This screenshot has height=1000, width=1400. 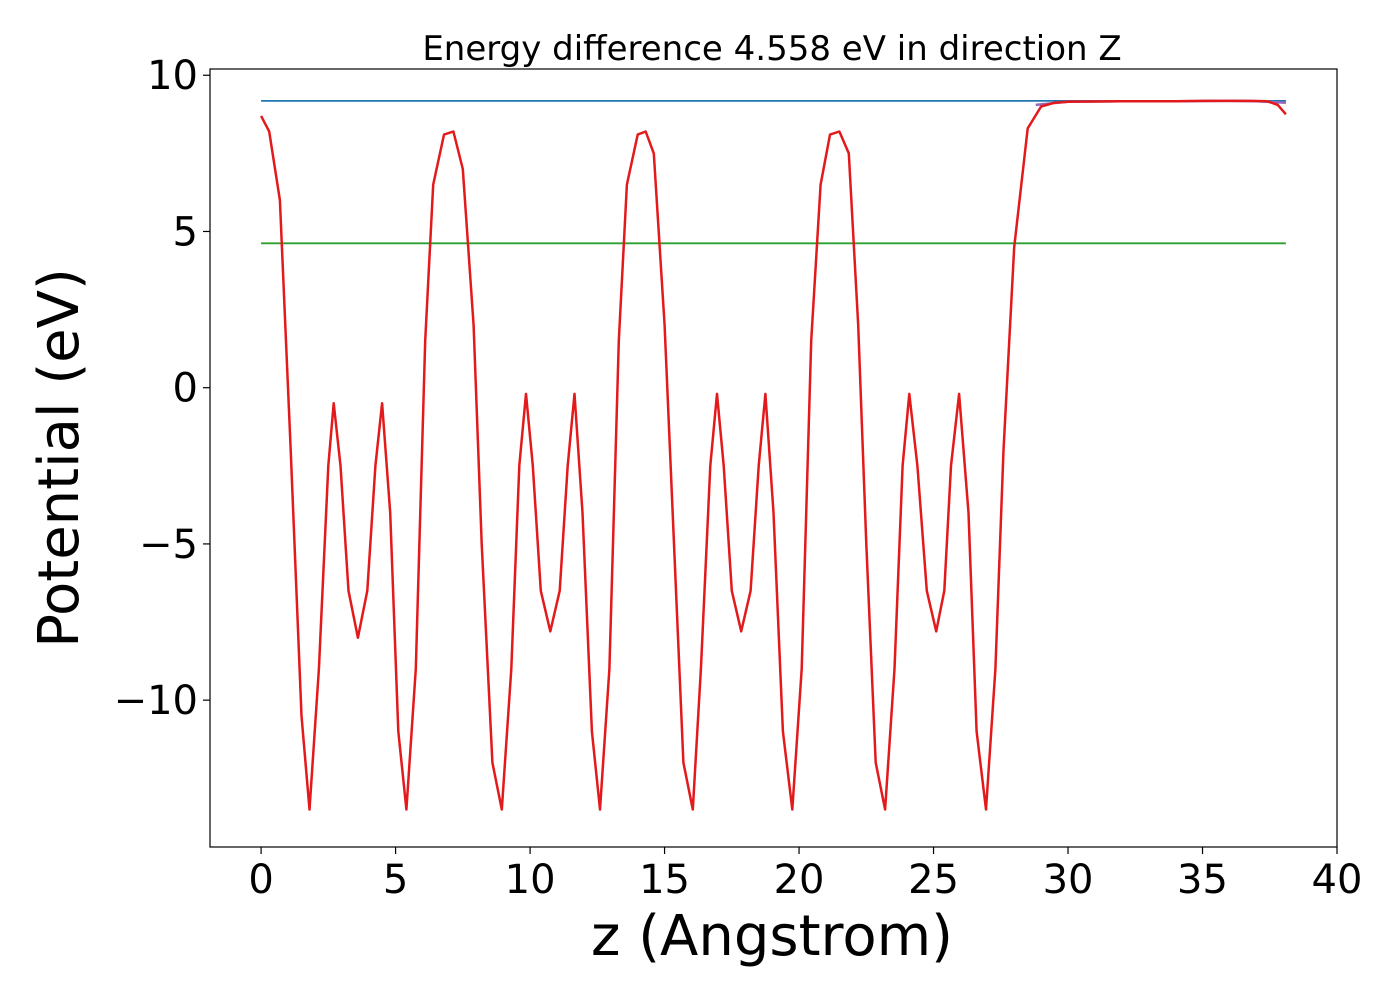 I want to click on x-axis: 0 5 10 15 20 25 30 35 40, so click(x=805, y=875).